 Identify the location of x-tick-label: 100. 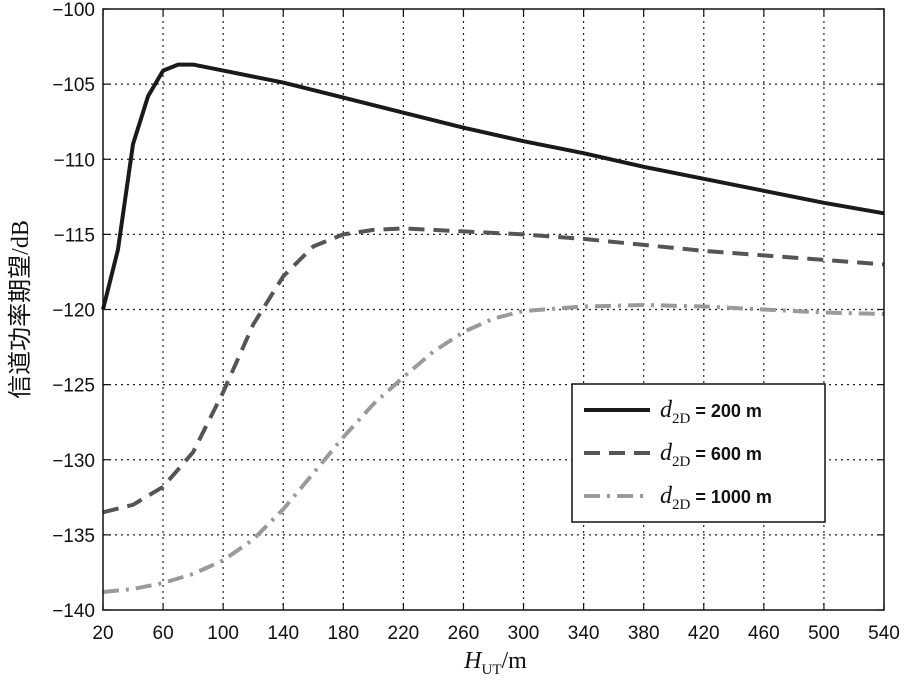
(223, 633).